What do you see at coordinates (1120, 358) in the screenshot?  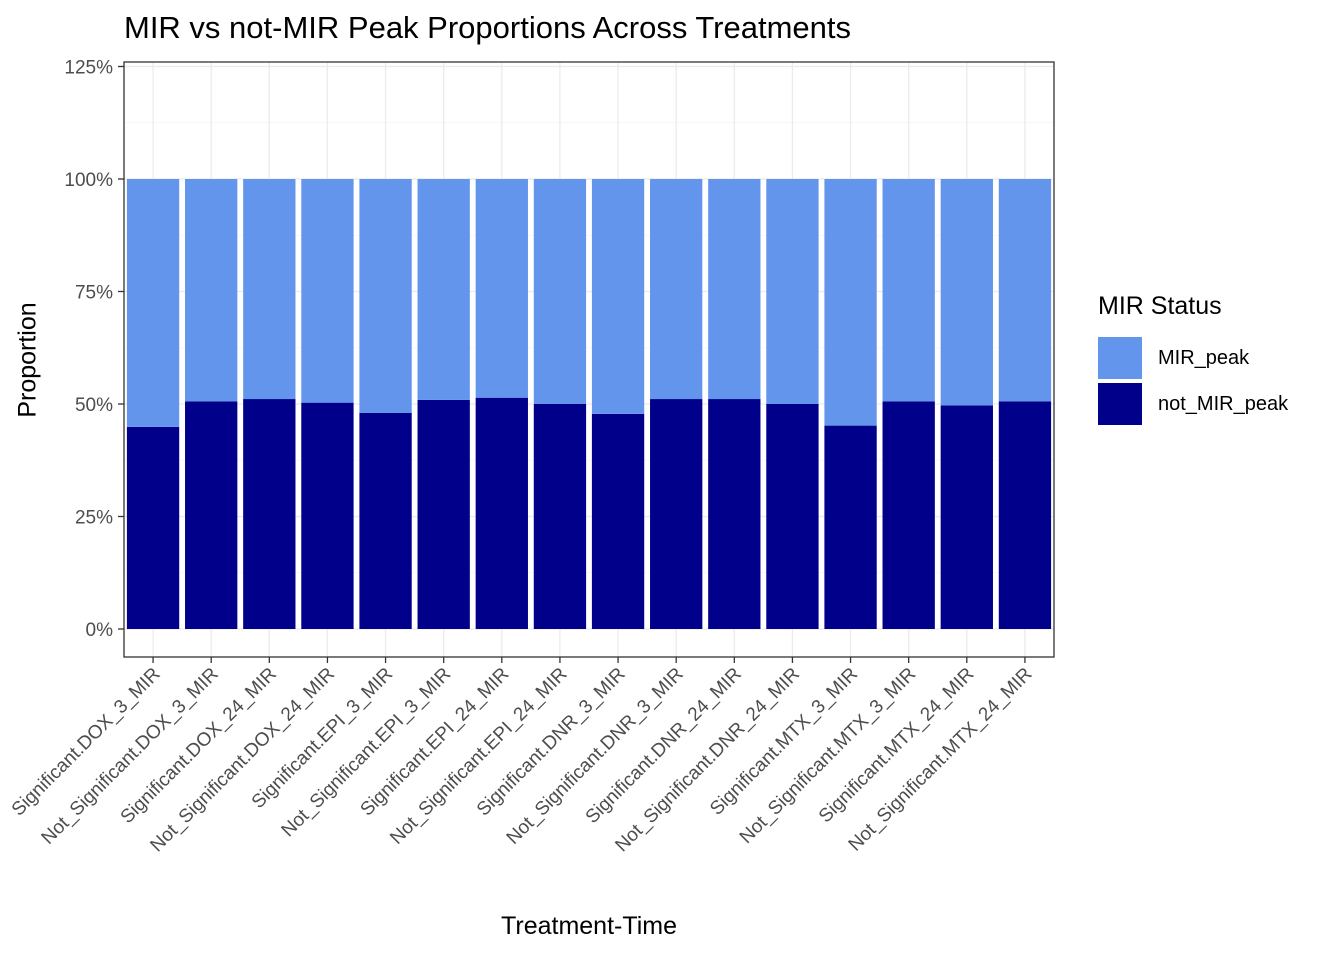 I see `legend-swatch-mir-peak` at bounding box center [1120, 358].